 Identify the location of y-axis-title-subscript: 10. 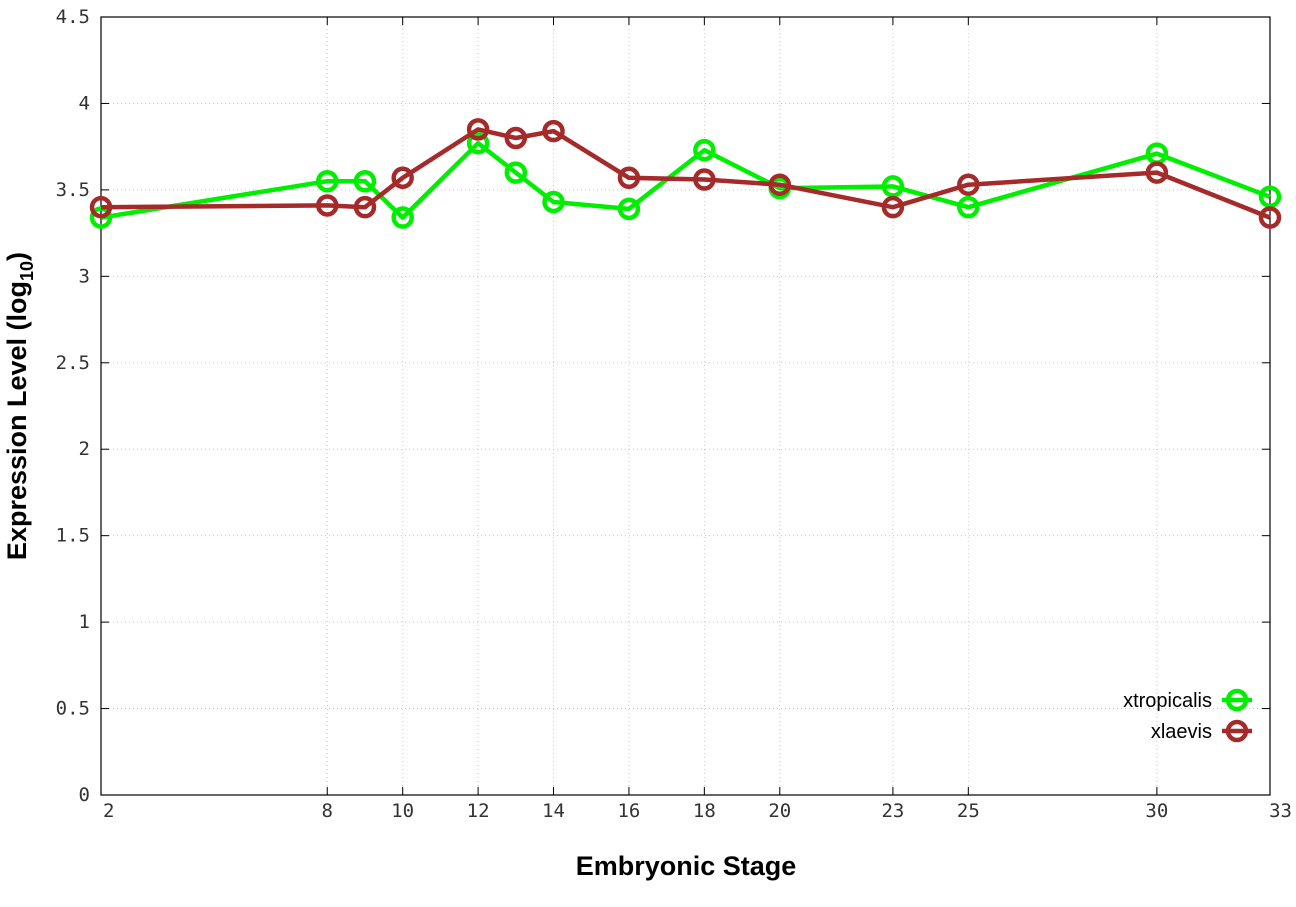
(27, 271).